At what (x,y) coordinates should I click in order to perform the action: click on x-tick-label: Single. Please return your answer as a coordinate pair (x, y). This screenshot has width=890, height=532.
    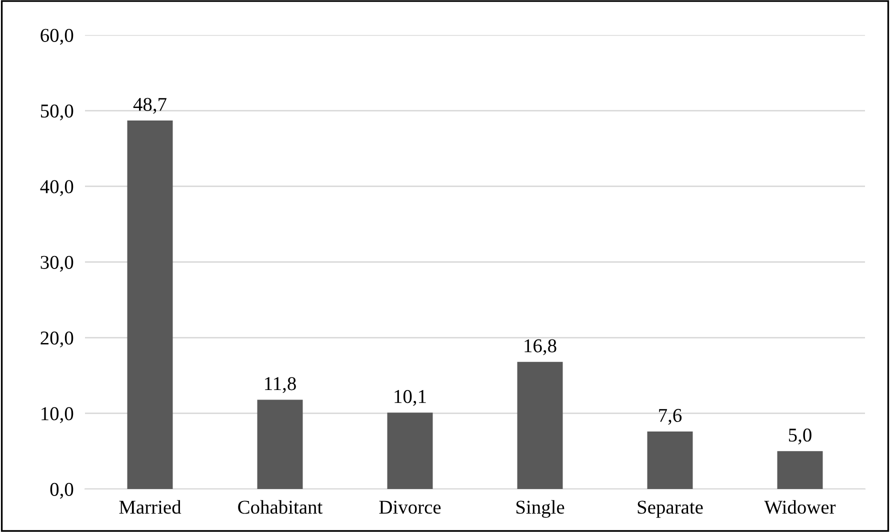
    Looking at the image, I should click on (540, 509).